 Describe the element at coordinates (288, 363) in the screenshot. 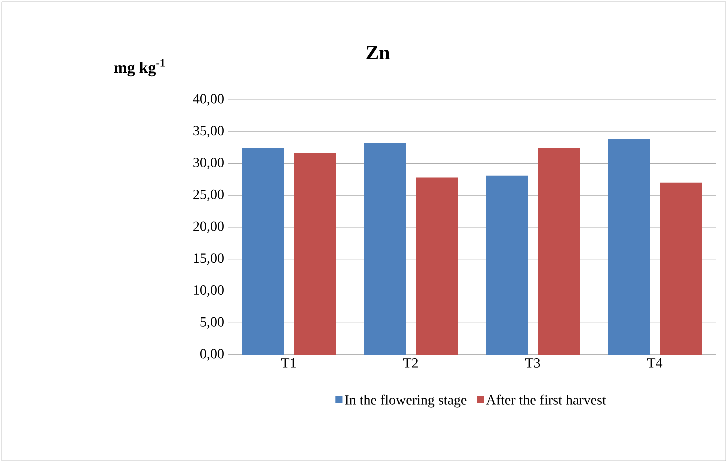

I see `x-tick-label: T1` at that location.